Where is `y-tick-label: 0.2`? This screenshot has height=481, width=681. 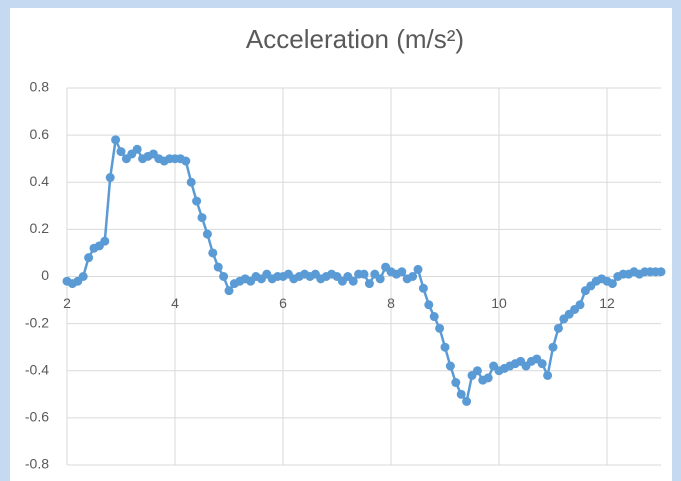
y-tick-label: 0.2 is located at coordinates (40, 228).